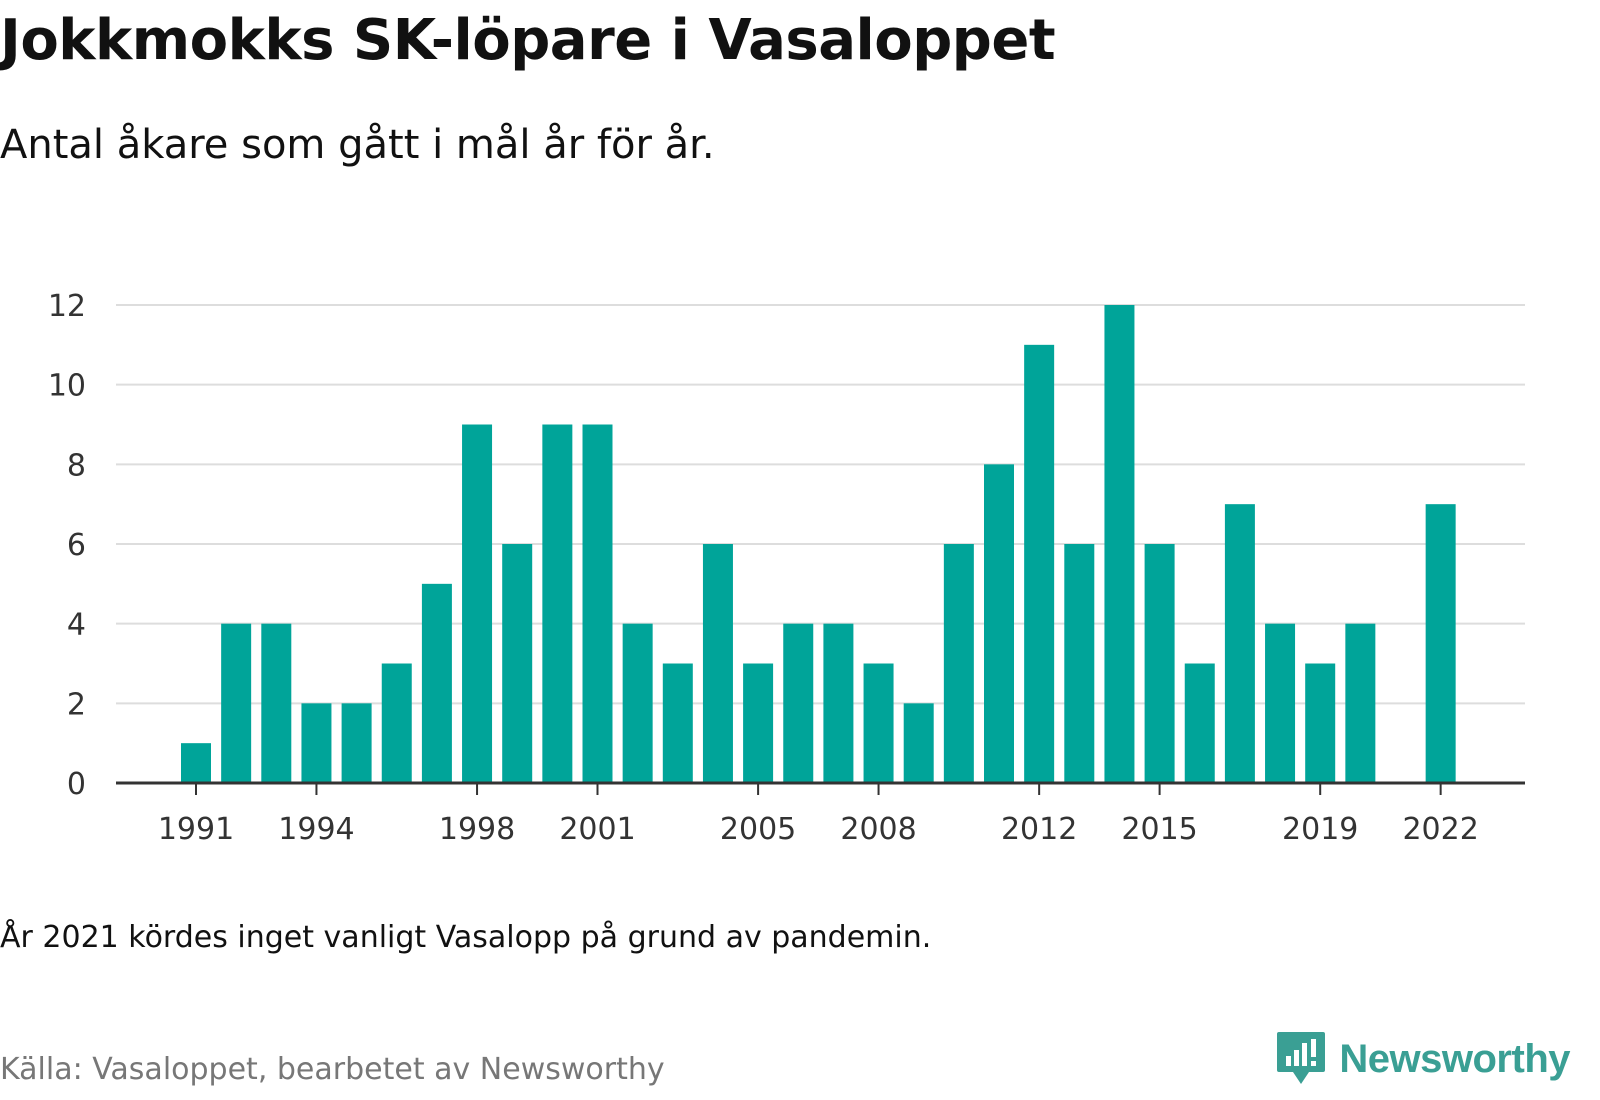 The image size is (1600, 1100). Describe the element at coordinates (999, 623) in the screenshot. I see `bar-2011` at that location.